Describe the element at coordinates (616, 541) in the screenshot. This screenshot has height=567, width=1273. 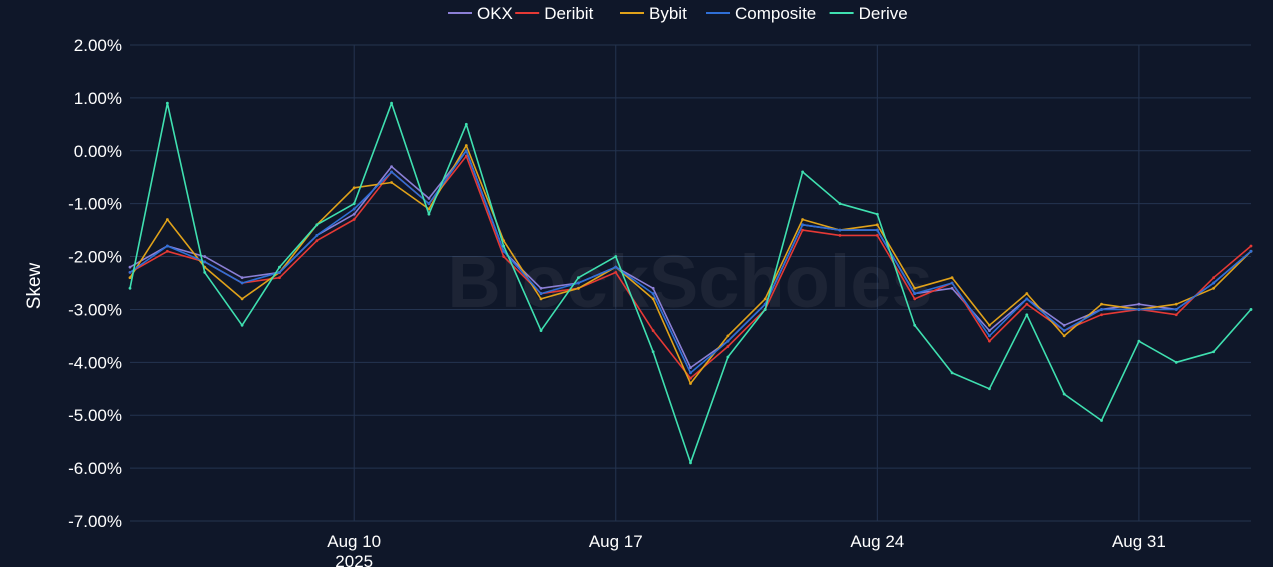
I see `x-tick-label: Aug 17` at that location.